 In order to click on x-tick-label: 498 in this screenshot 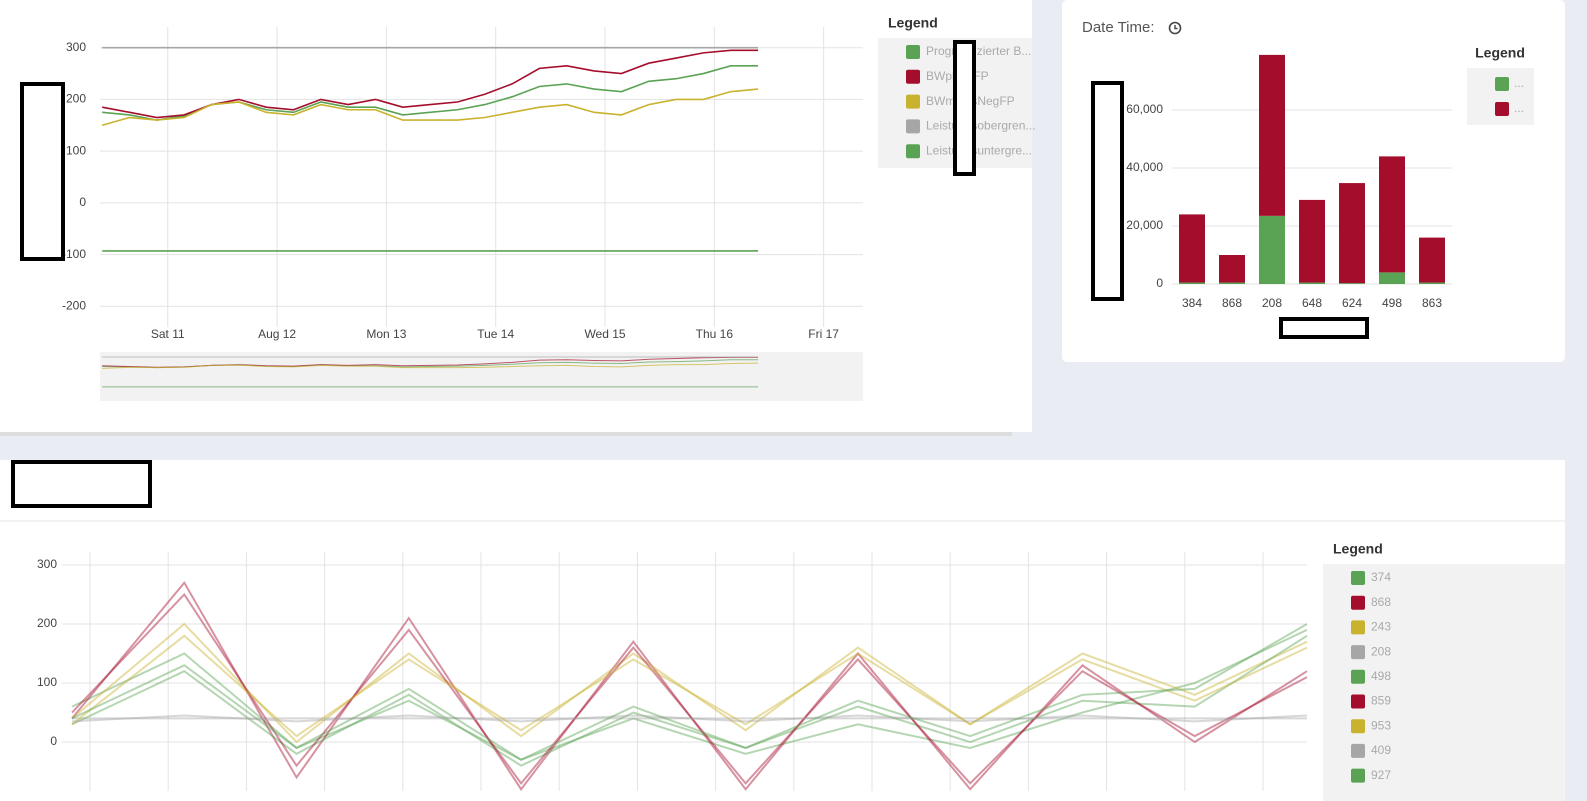, I will do `click(1392, 303)`.